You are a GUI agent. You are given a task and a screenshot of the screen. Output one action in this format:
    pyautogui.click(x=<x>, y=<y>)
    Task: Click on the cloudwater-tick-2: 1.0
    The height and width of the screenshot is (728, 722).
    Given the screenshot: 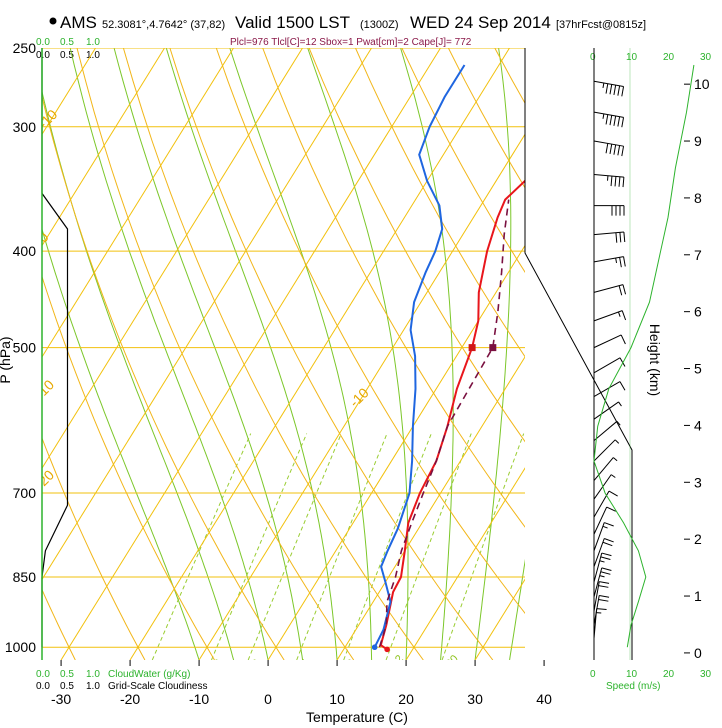 What is the action you would take?
    pyautogui.click(x=93, y=42)
    